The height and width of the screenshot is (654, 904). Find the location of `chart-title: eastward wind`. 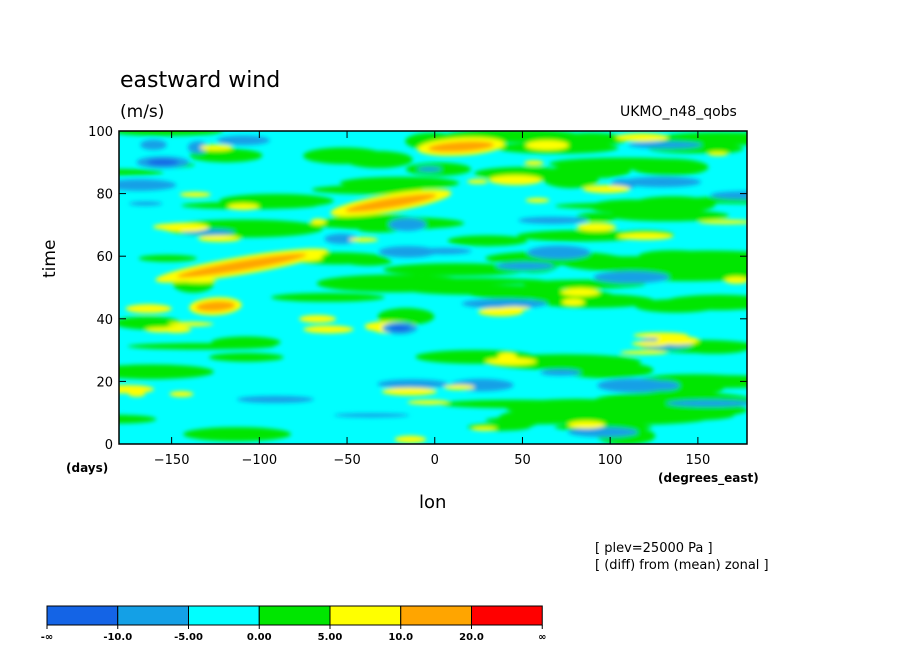

chart-title: eastward wind is located at coordinates (200, 80).